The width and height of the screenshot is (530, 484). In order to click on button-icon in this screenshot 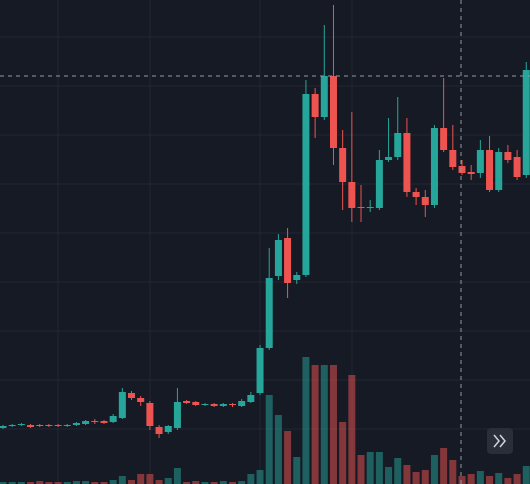, I will do `click(499, 441)`.